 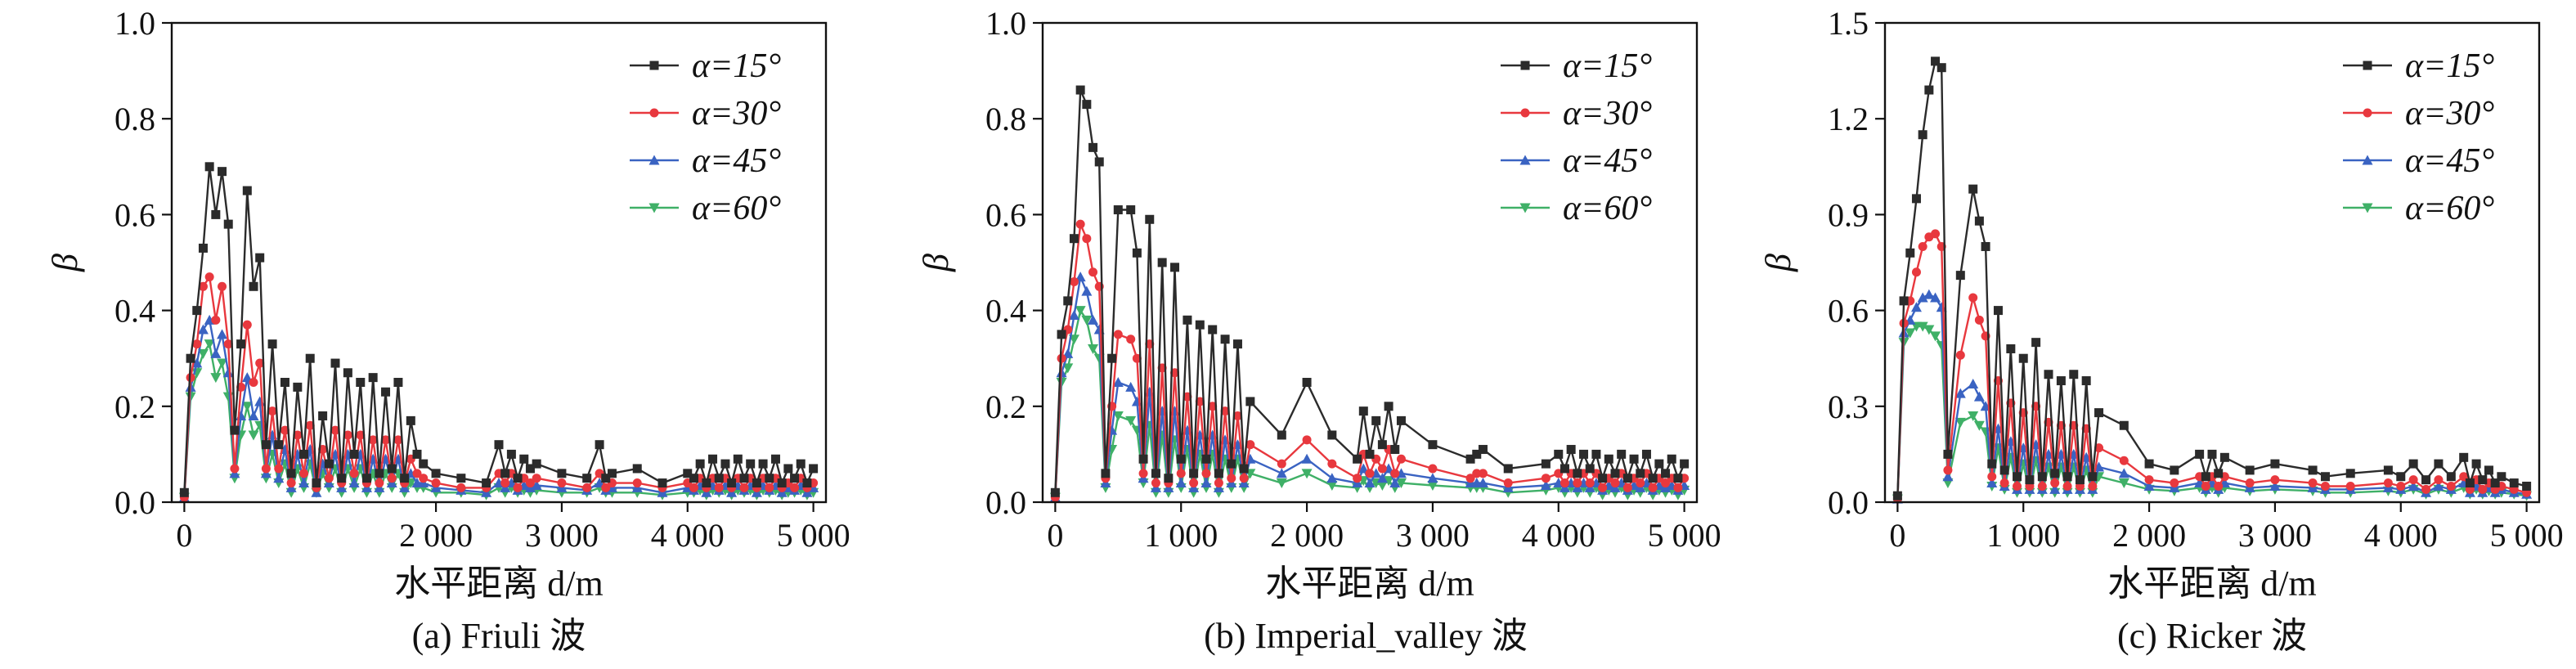 I want to click on y-tick-label: 0.4, so click(x=1005, y=311).